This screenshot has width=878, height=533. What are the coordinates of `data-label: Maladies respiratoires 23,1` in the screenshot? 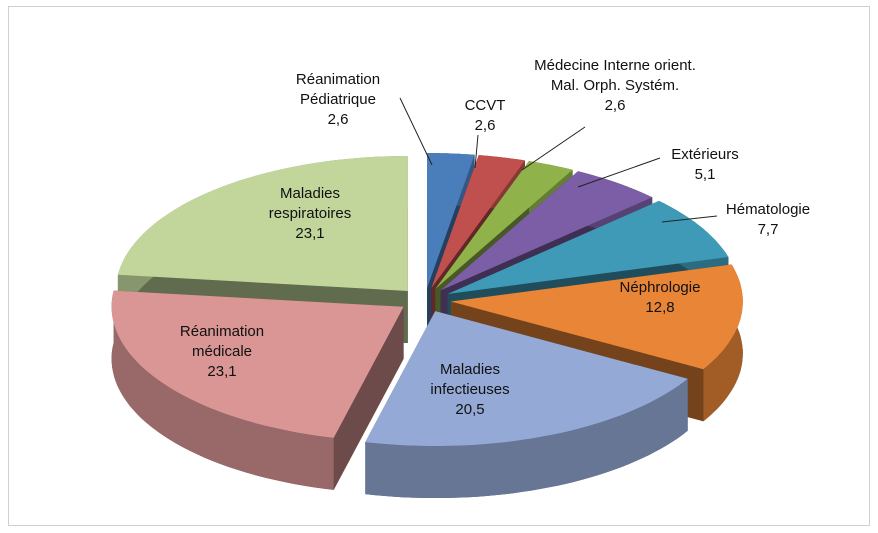 It's located at (310, 214).